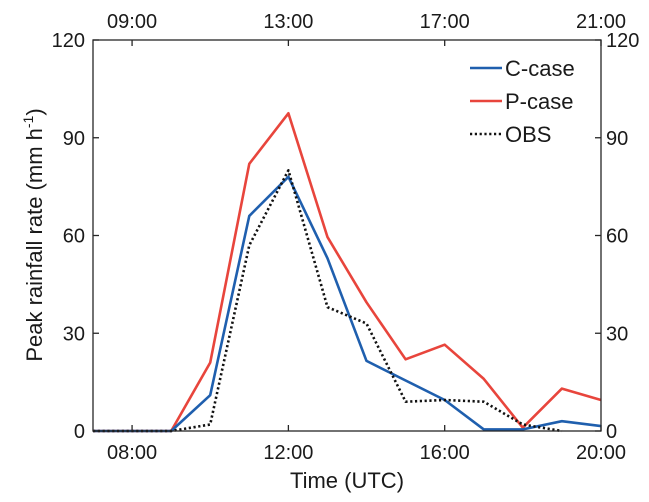 The width and height of the screenshot is (649, 502). What do you see at coordinates (68, 41) in the screenshot?
I see `y-tick-label-left: 120` at bounding box center [68, 41].